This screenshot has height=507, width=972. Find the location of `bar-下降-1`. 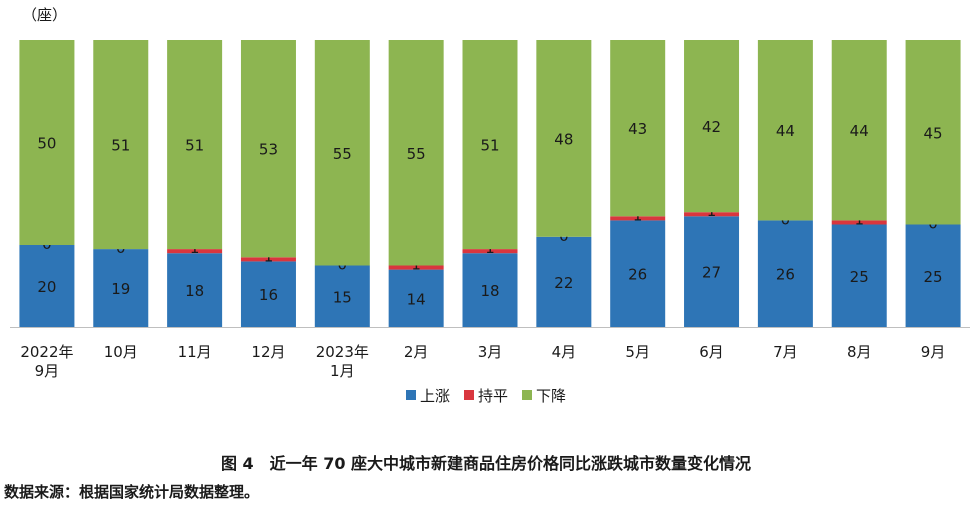

bar-下降-1 is located at coordinates (121, 145).